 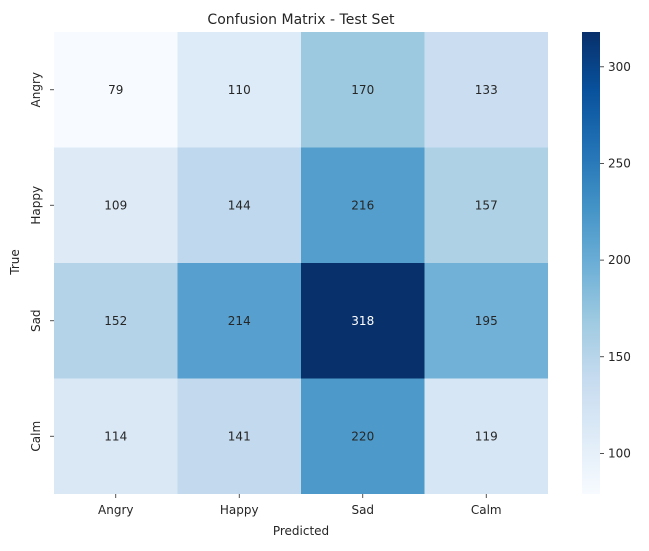 I want to click on cell-value-label: 170, so click(x=362, y=90).